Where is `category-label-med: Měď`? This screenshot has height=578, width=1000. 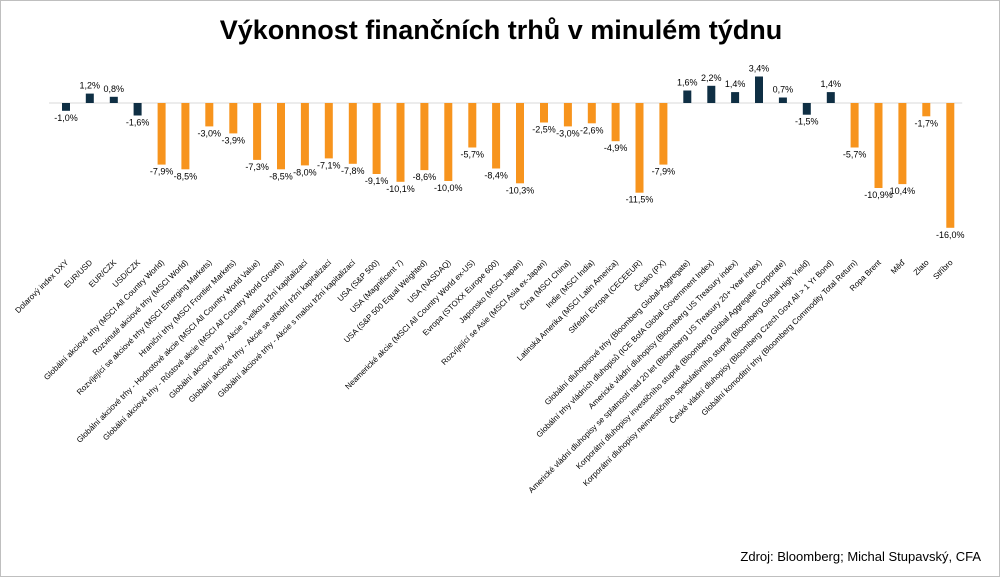 category-label-med: Měď is located at coordinates (898, 267).